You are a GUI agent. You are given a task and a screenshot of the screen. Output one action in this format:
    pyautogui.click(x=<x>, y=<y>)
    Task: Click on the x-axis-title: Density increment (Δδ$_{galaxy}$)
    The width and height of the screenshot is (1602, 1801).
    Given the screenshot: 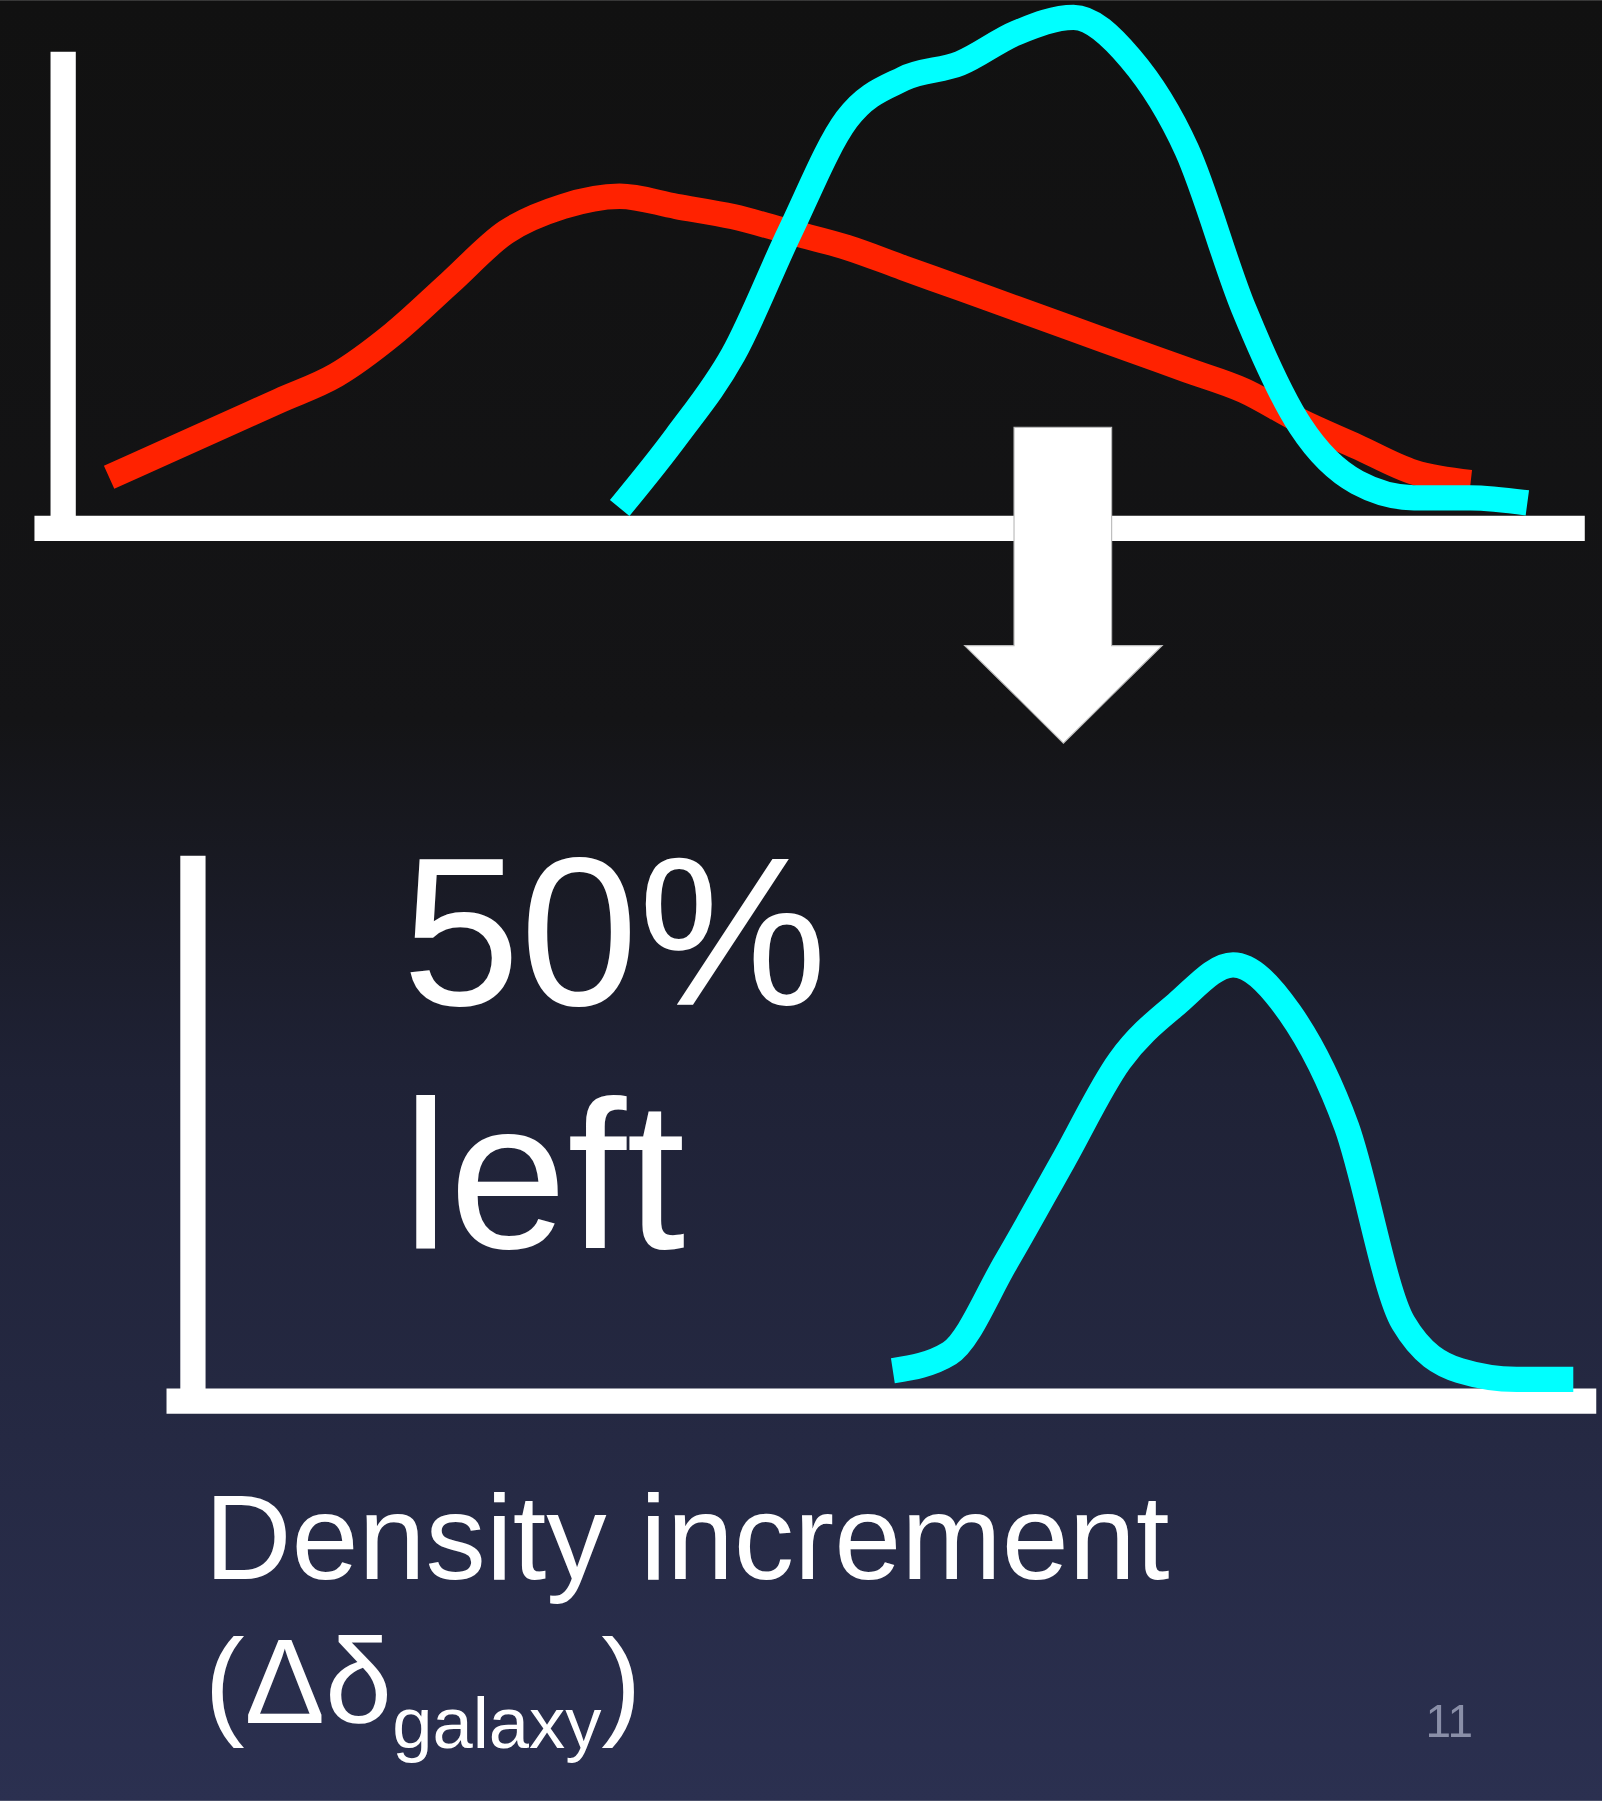 What is the action you would take?
    pyautogui.click(x=687, y=1616)
    